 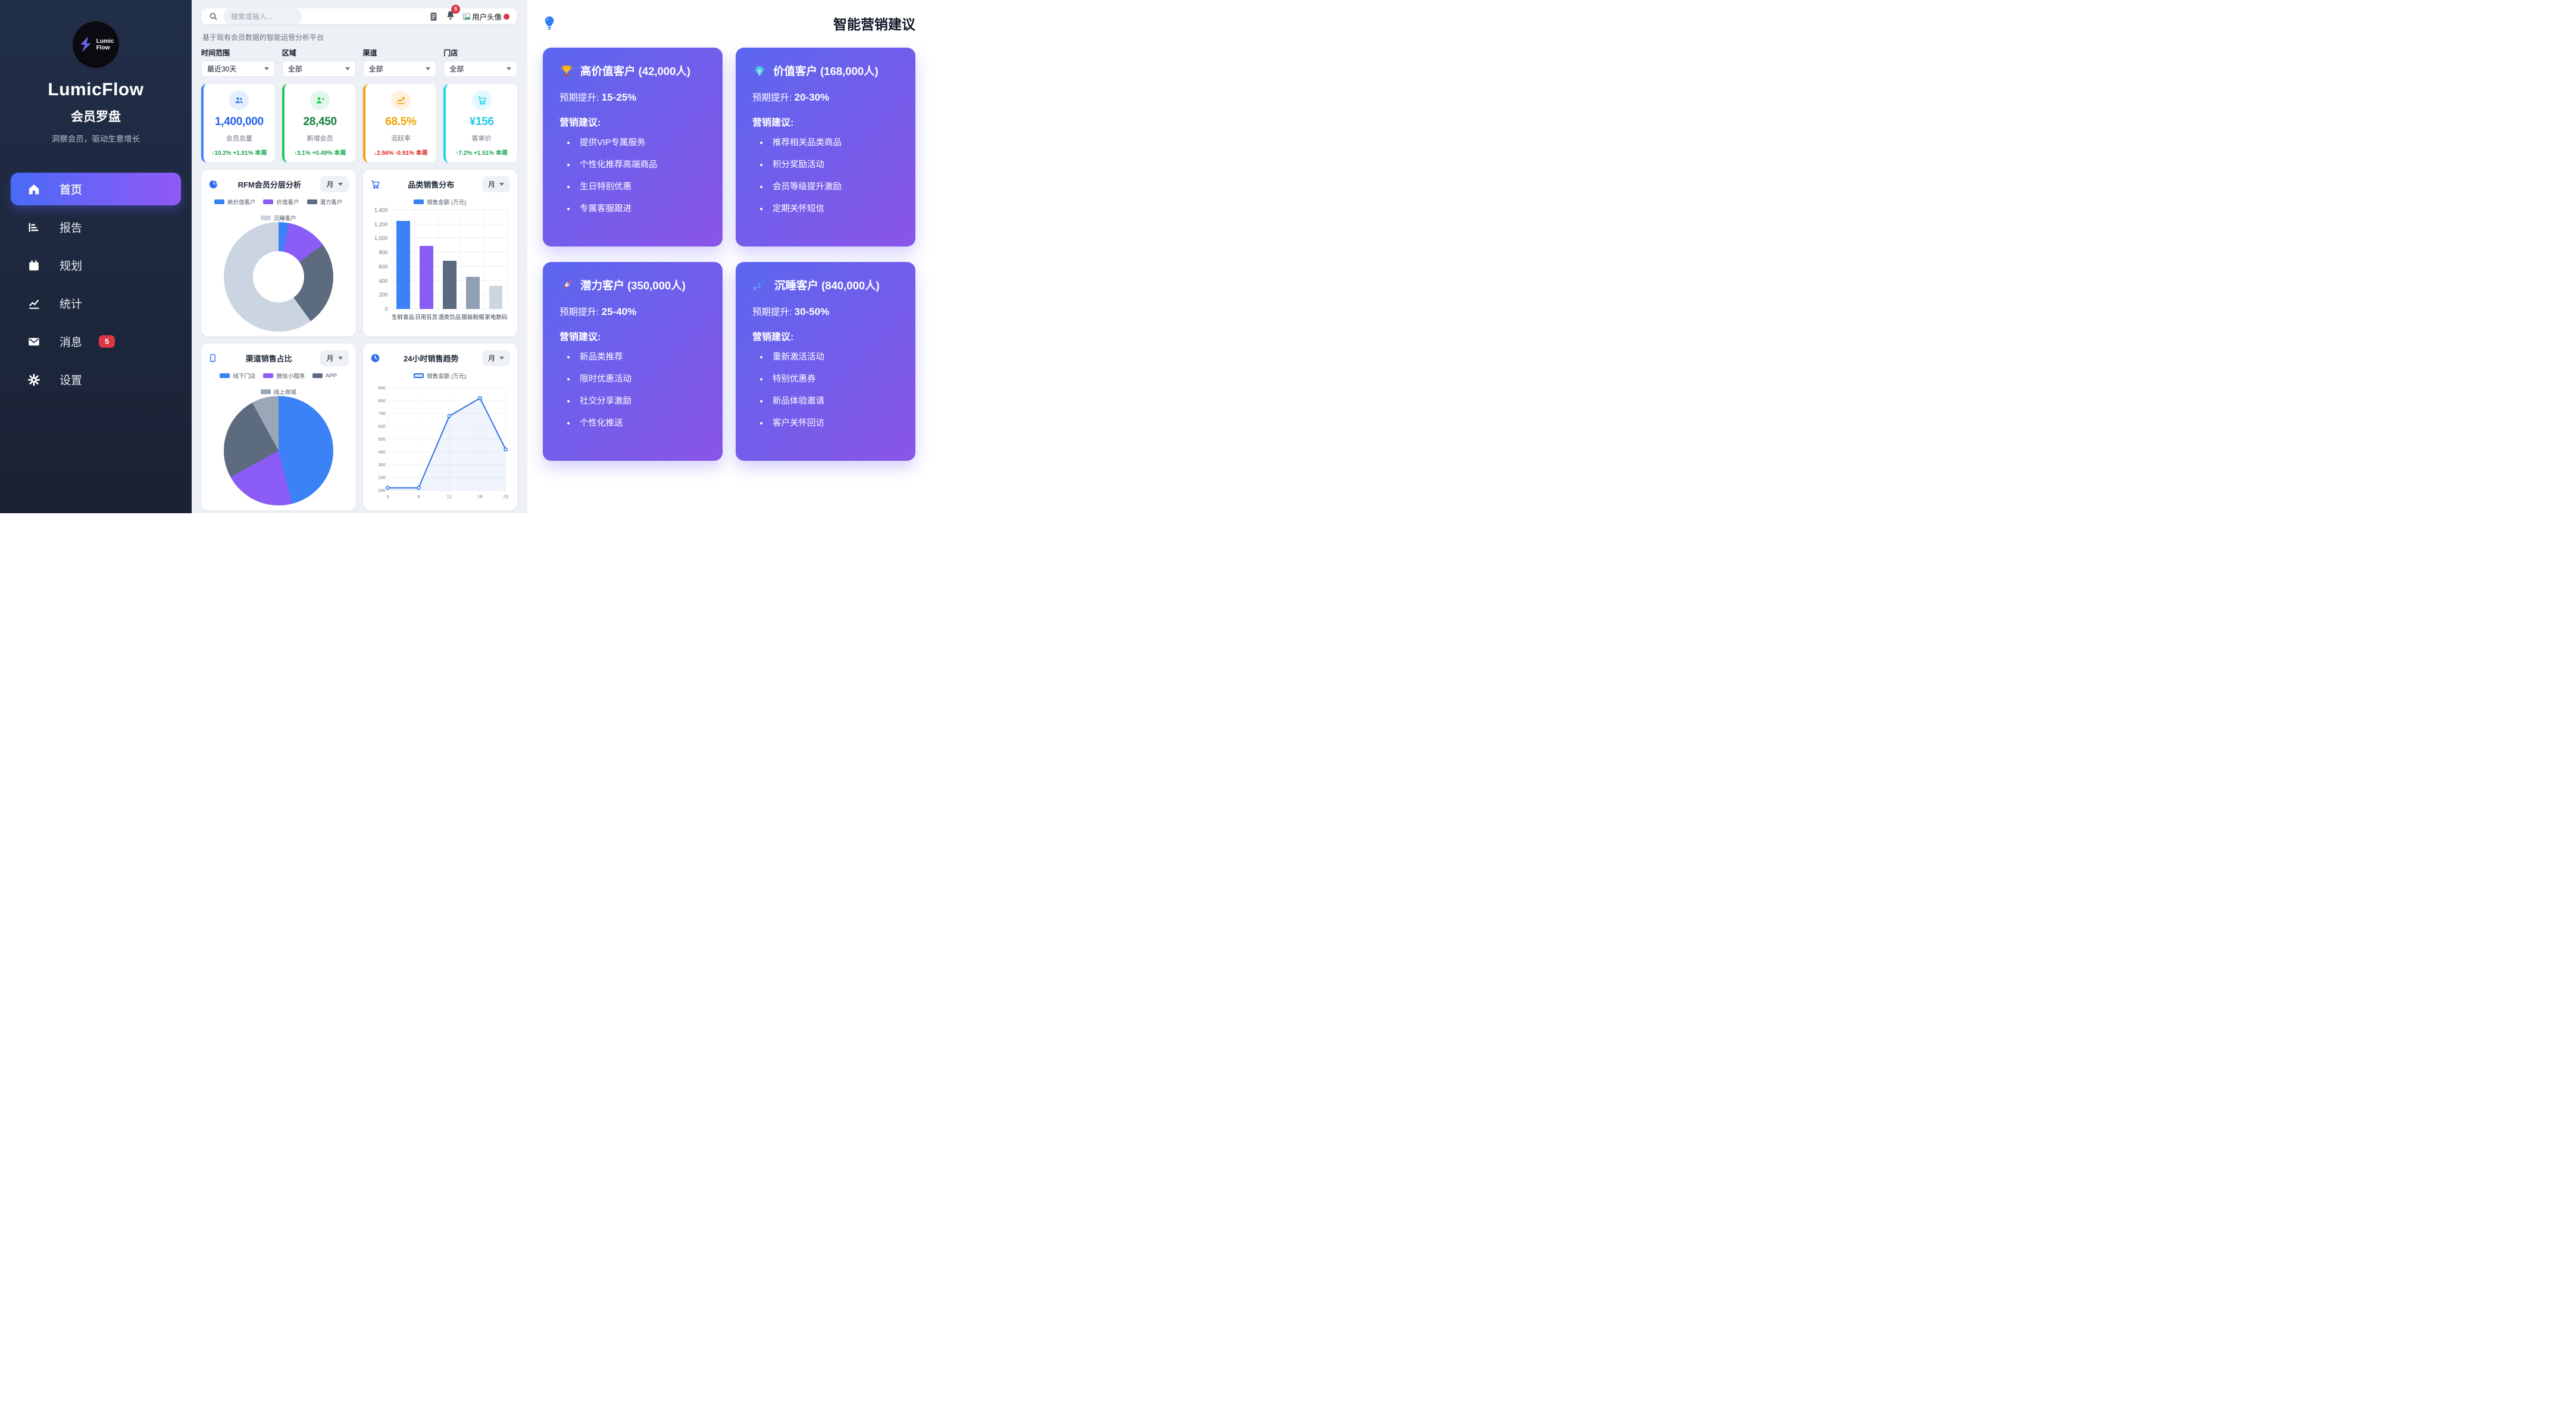 What do you see at coordinates (96, 303) in the screenshot?
I see `sidebar-item-statistics: 统计` at bounding box center [96, 303].